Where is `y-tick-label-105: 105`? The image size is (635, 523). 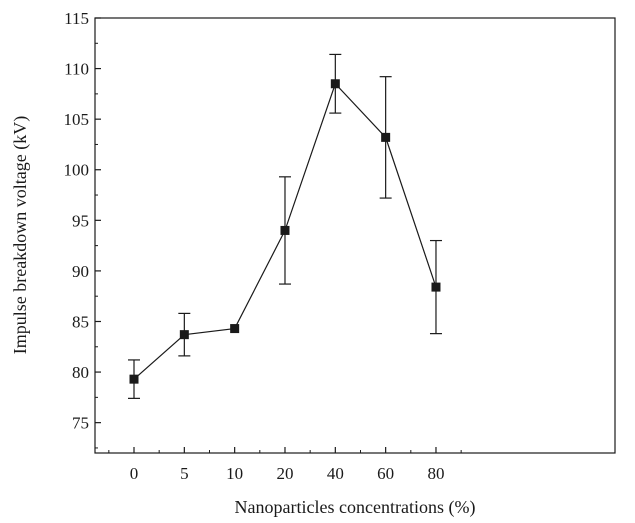
y-tick-label-105: 105 is located at coordinates (77, 119).